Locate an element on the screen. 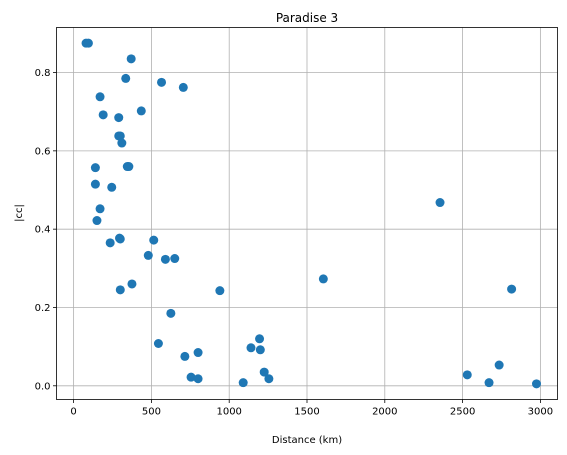 This screenshot has height=455, width=567. x-tick-label: 0 is located at coordinates (73, 412).